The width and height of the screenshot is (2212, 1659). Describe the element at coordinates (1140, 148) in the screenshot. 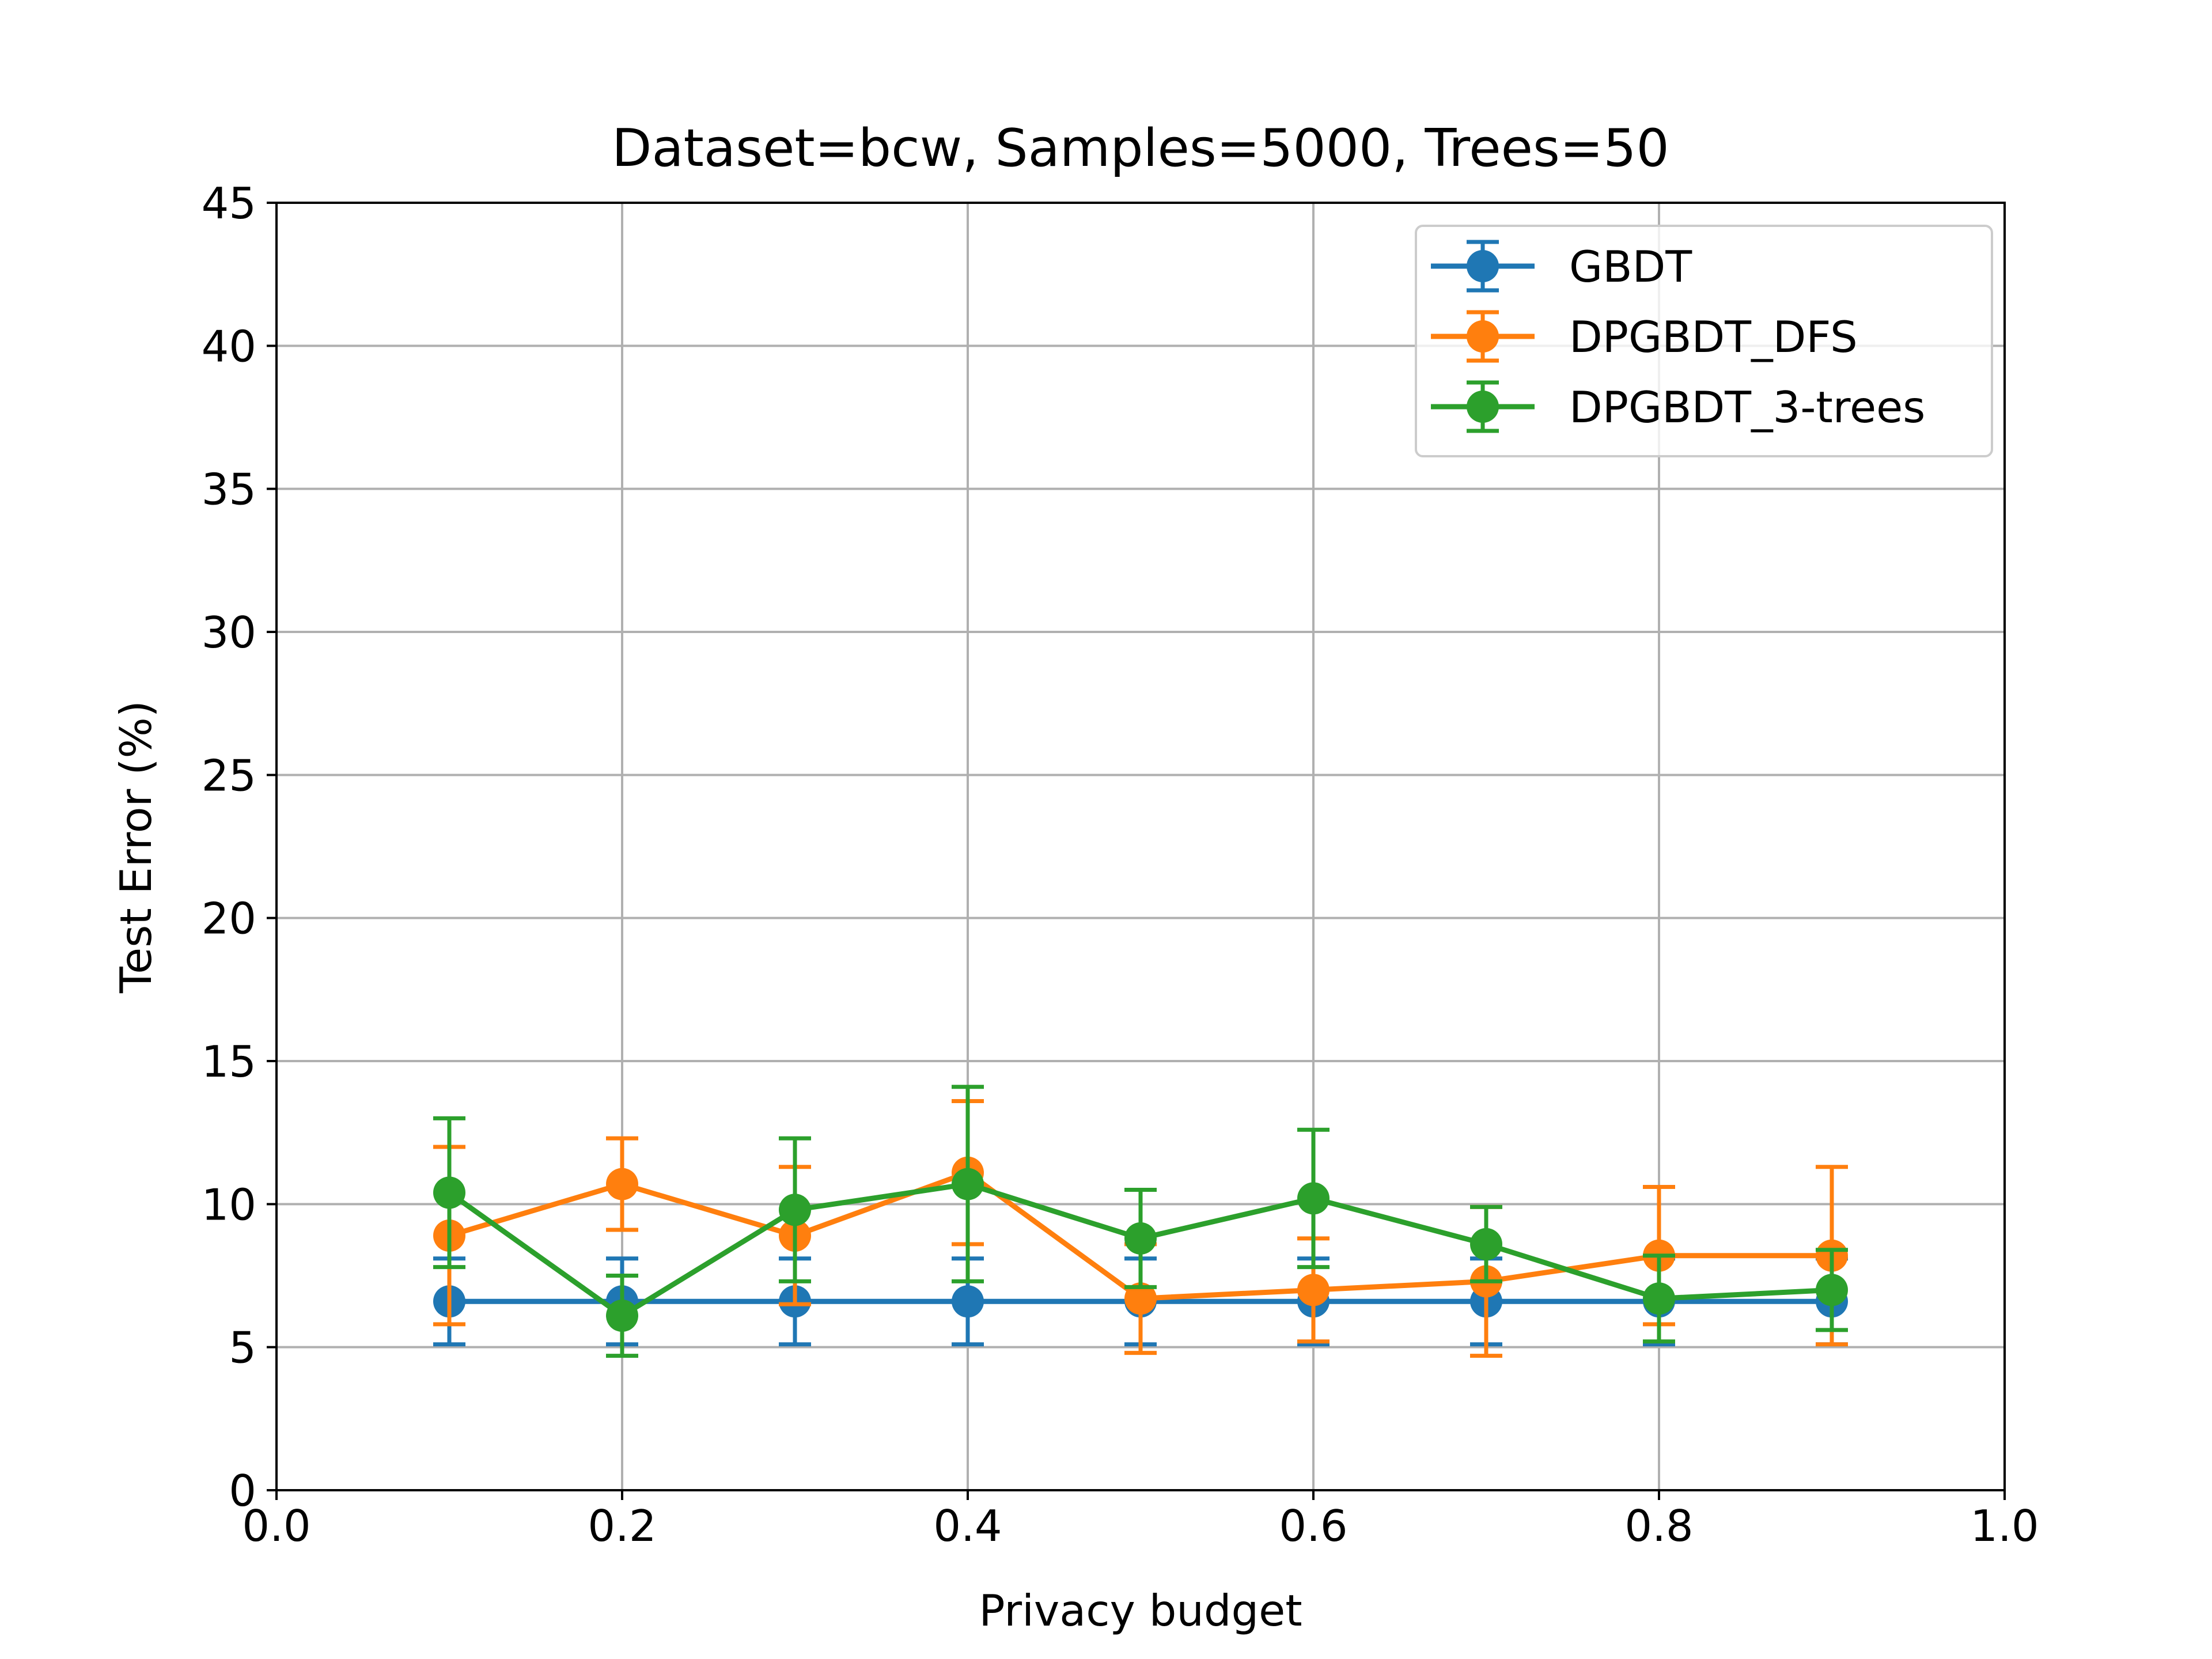

I see `chart-title: Dataset=bcw, Samples=5000, Trees=50` at that location.